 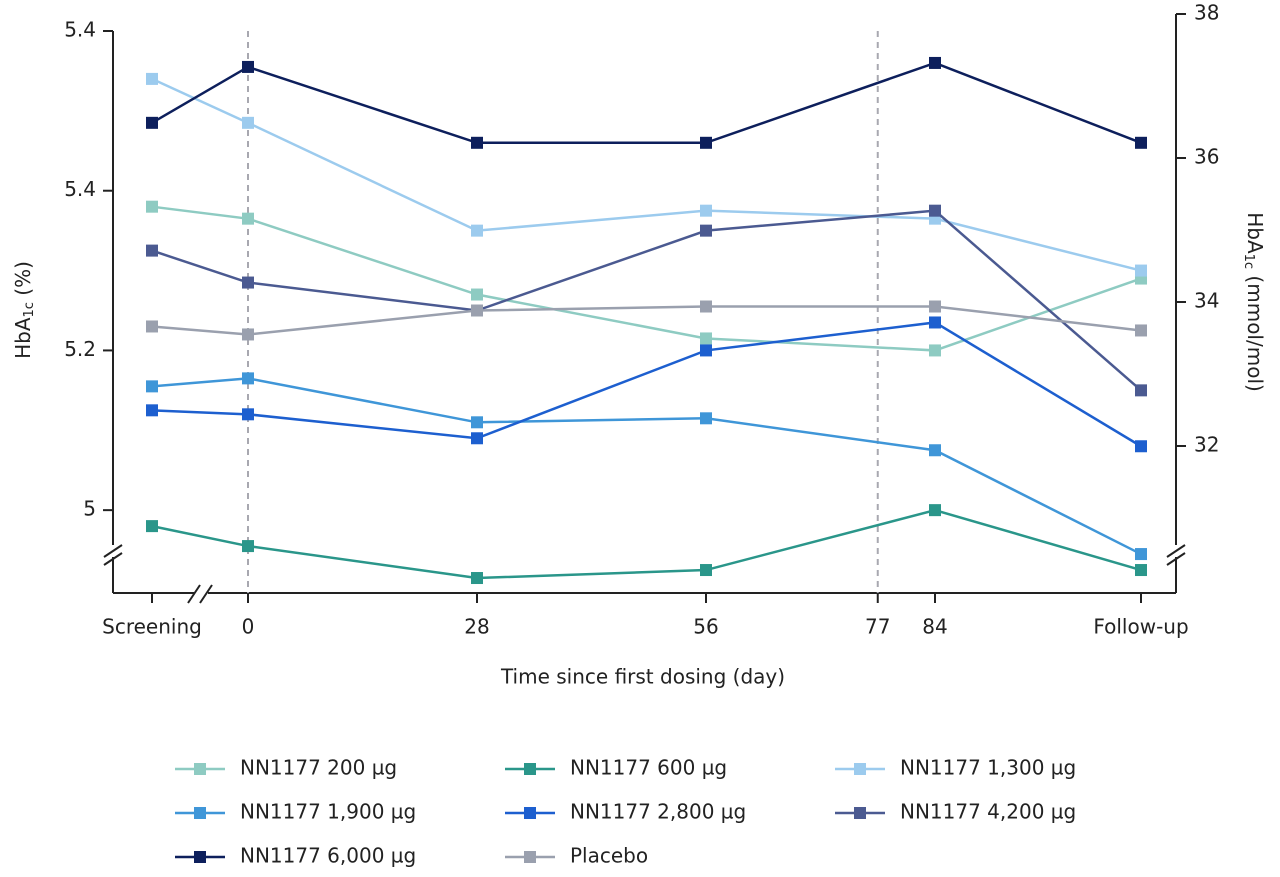 What do you see at coordinates (89, 509) in the screenshot?
I see `y-tick-label: 5` at bounding box center [89, 509].